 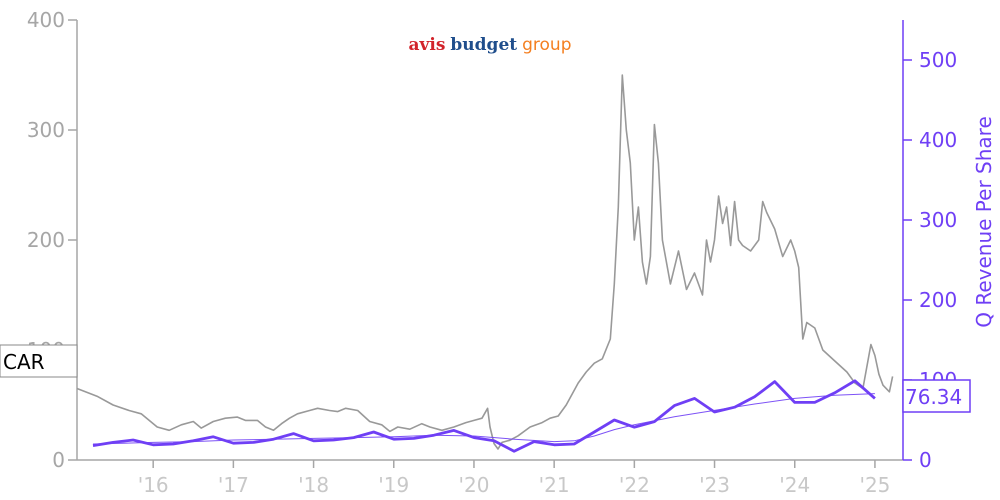 What do you see at coordinates (233, 485) in the screenshot?
I see `x-tick-label: '17` at bounding box center [233, 485].